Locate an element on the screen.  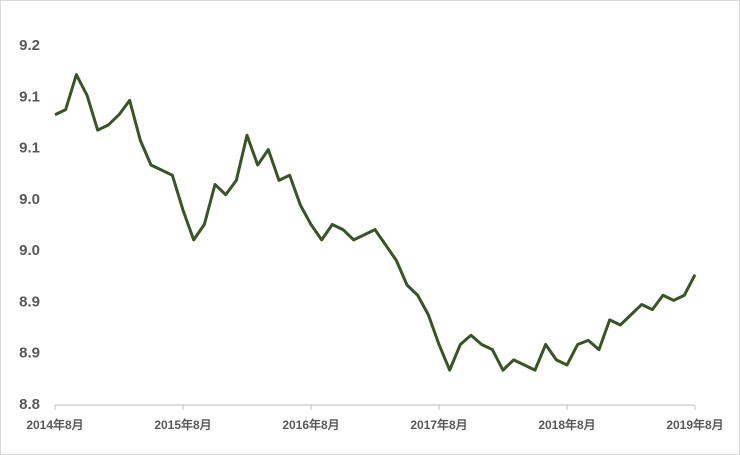
x-tick-label: 2016年8月 is located at coordinates (310, 424).